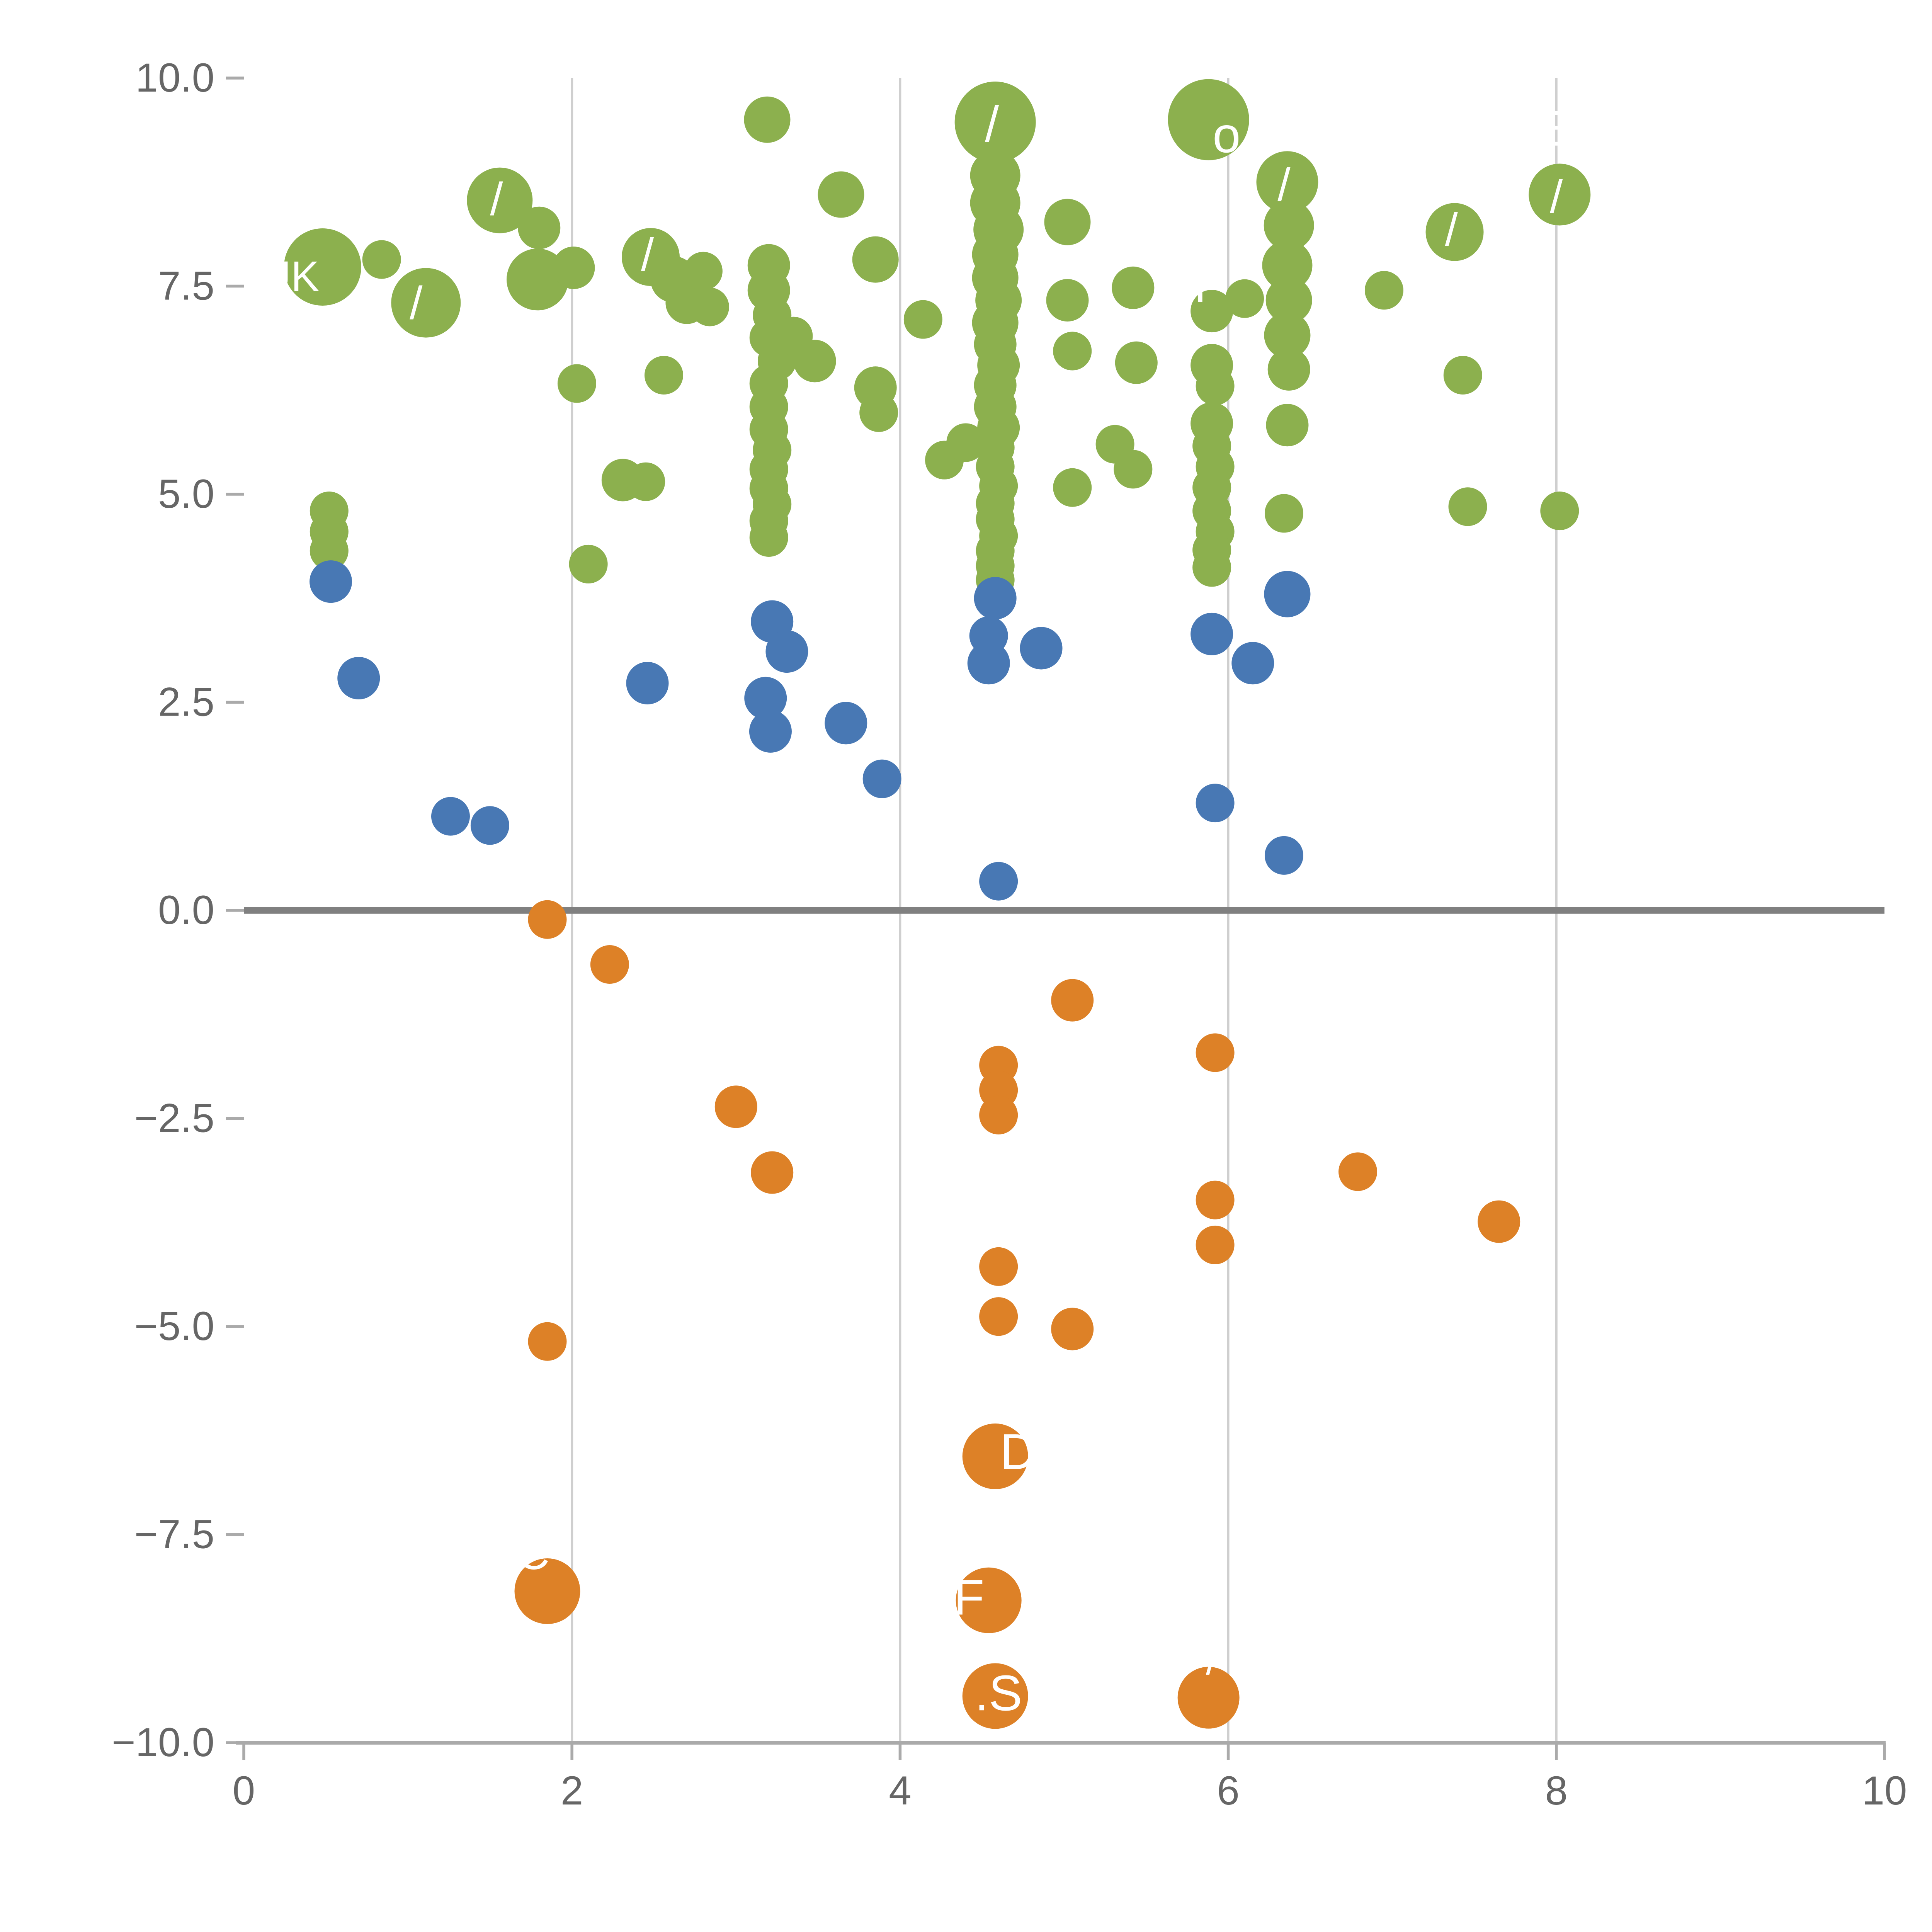  Describe the element at coordinates (516, 1553) in the screenshot. I see `bubble-label: DC` at that location.